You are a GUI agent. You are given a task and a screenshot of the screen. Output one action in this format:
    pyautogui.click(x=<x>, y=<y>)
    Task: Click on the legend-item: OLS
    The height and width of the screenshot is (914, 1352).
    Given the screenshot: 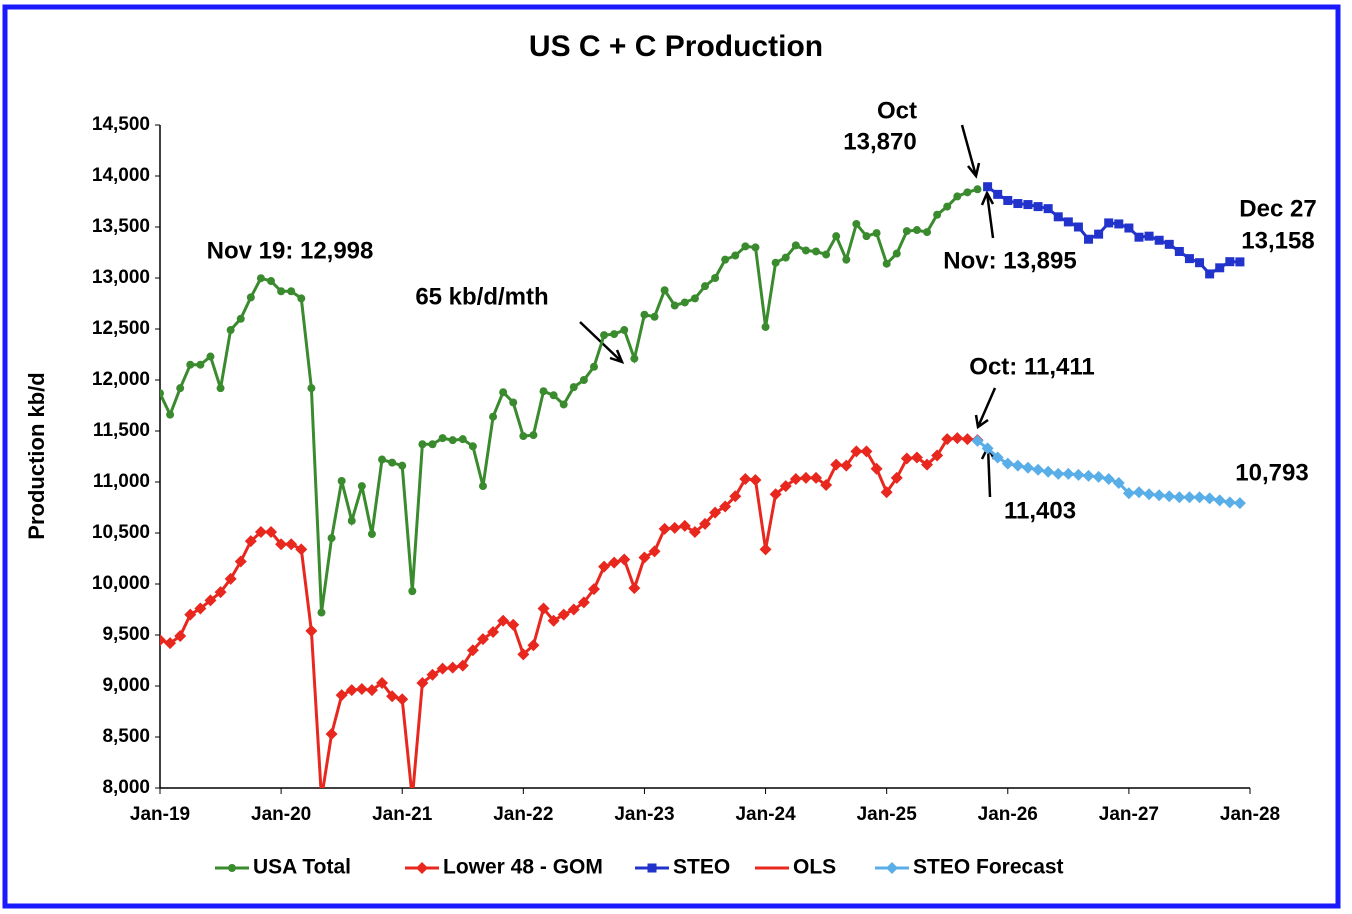 What is the action you would take?
    pyautogui.click(x=795, y=867)
    